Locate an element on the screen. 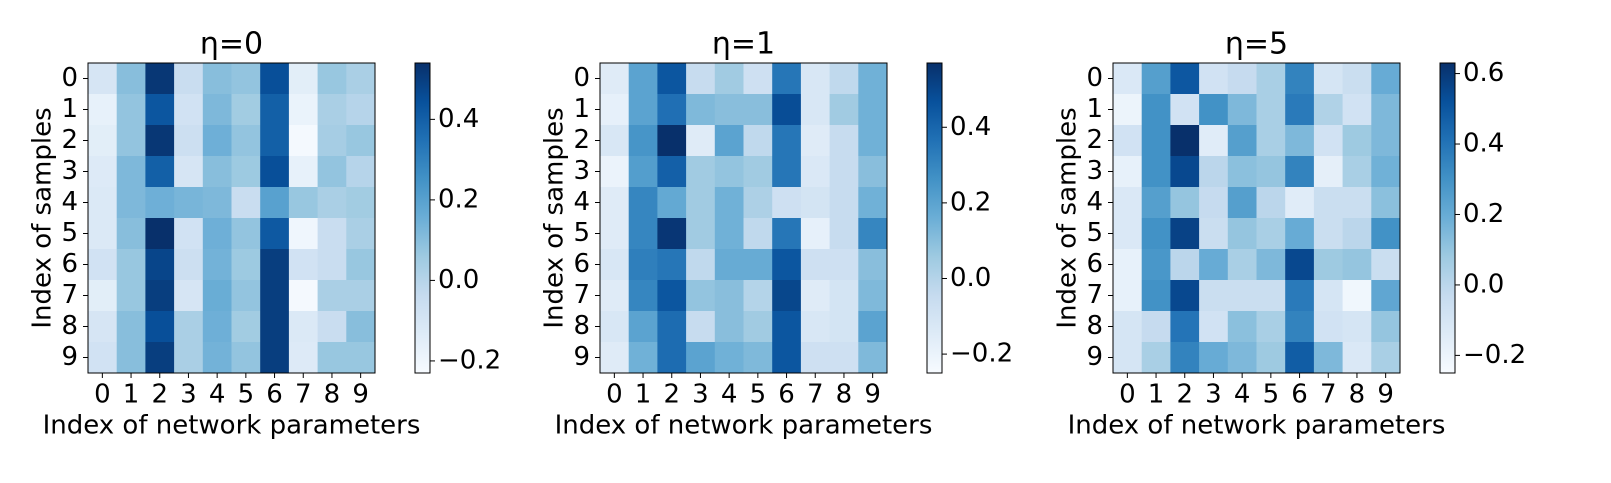 This screenshot has width=1611, height=483. y-tick-label: 8 is located at coordinates (1094, 326).